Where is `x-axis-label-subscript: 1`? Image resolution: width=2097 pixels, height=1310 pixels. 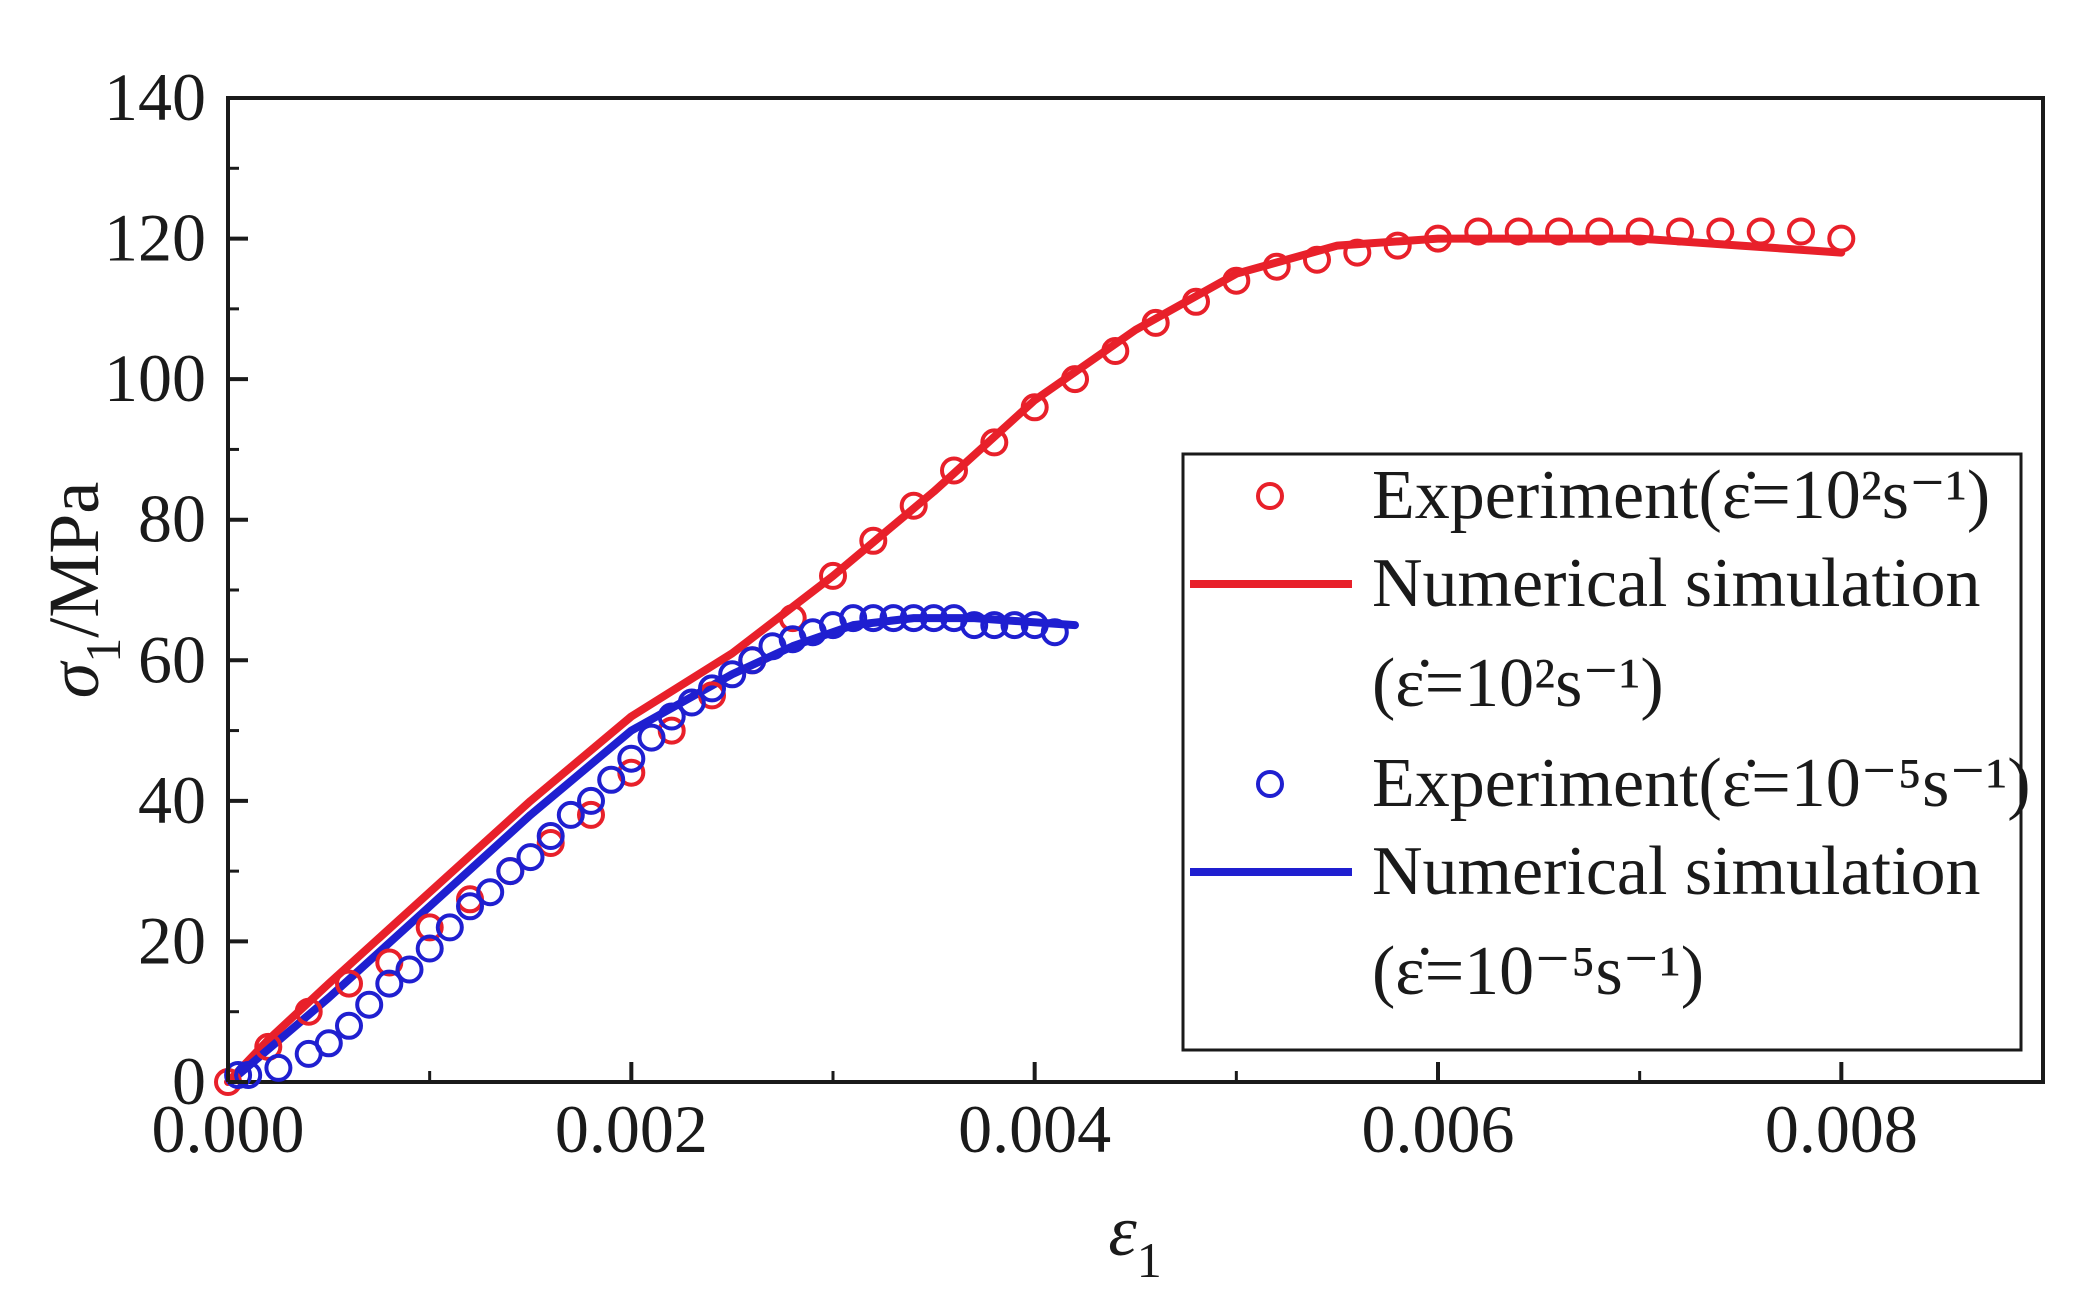
x-axis-label-subscript: 1 is located at coordinates (1149, 1260).